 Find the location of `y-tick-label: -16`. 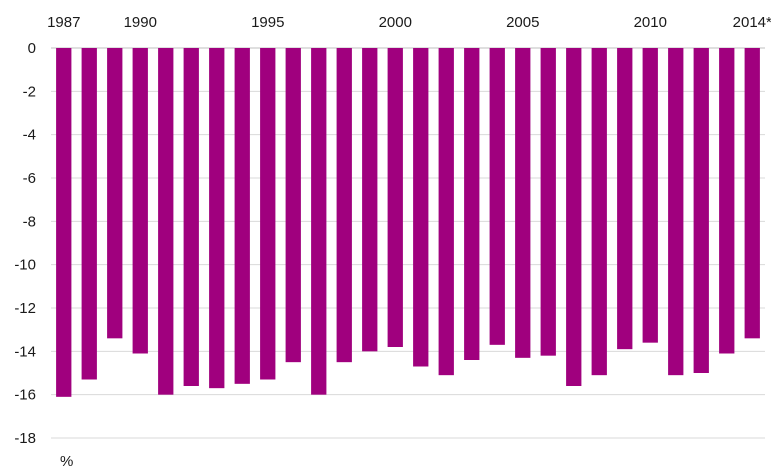

y-tick-label: -16 is located at coordinates (25, 395).